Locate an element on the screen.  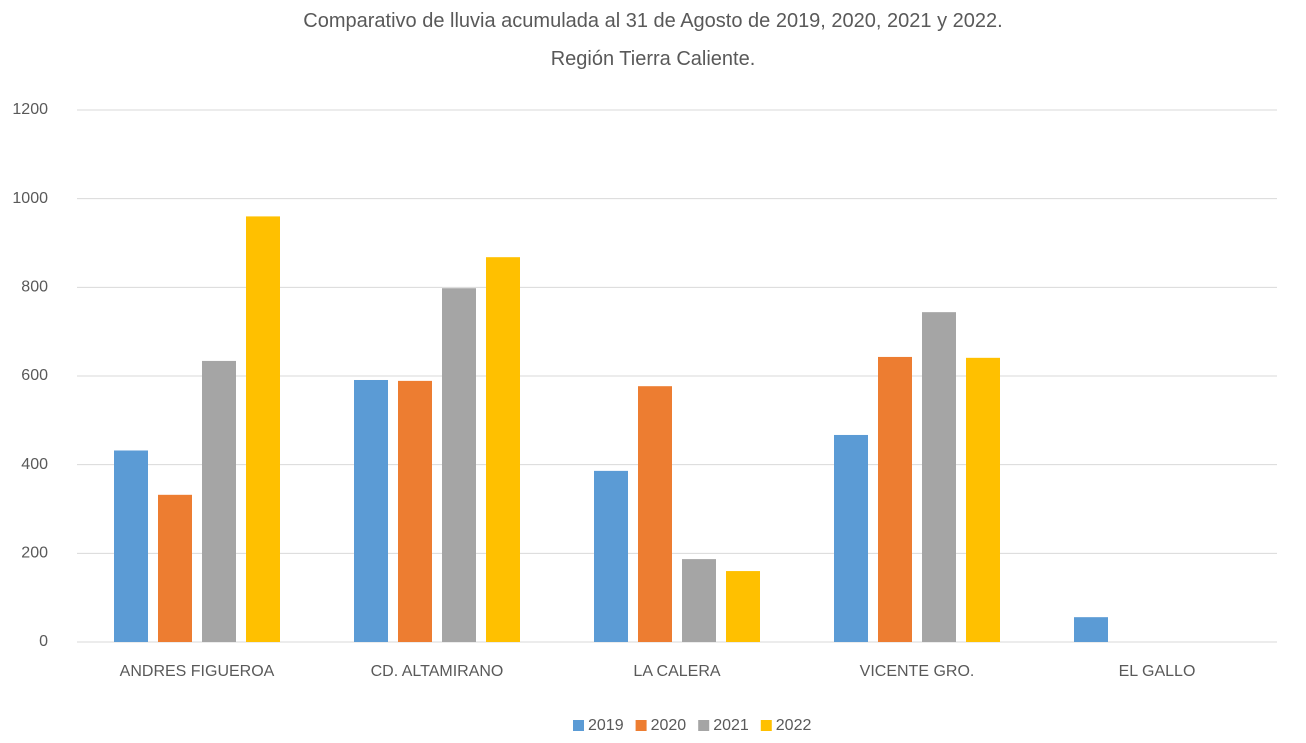
legend-label: 2021 is located at coordinates (731, 725).